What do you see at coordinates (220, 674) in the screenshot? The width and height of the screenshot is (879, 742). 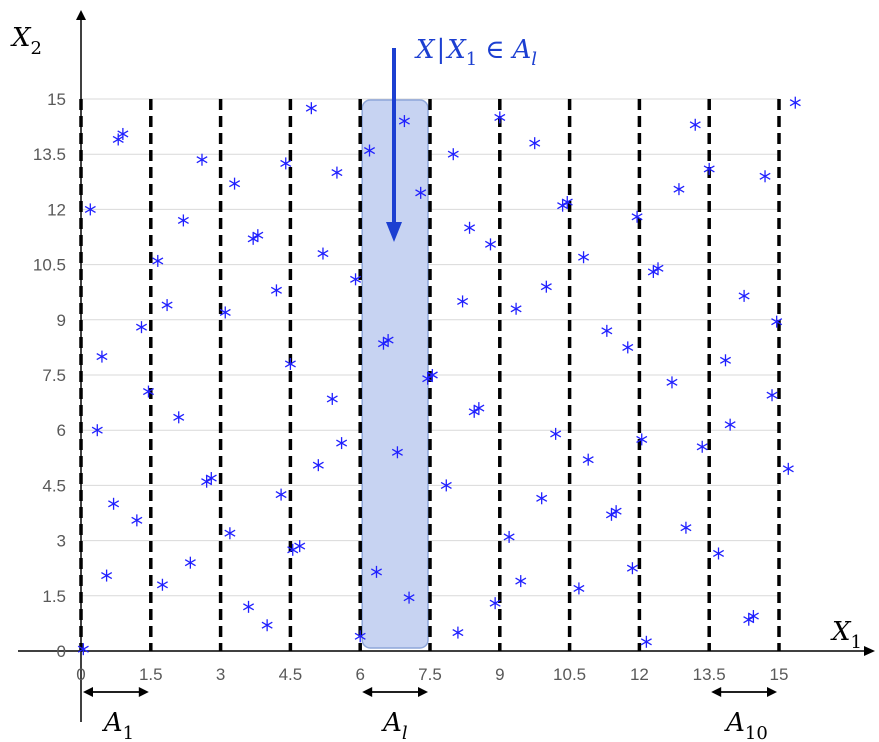 I see `x-tick-label: 3` at bounding box center [220, 674].